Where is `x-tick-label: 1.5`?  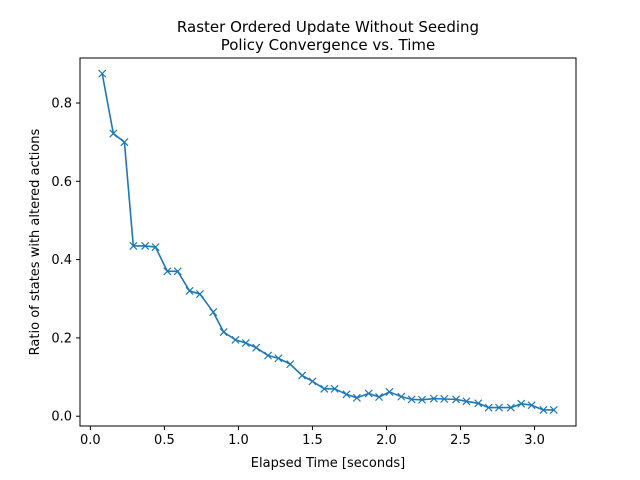 x-tick-label: 1.5 is located at coordinates (312, 440).